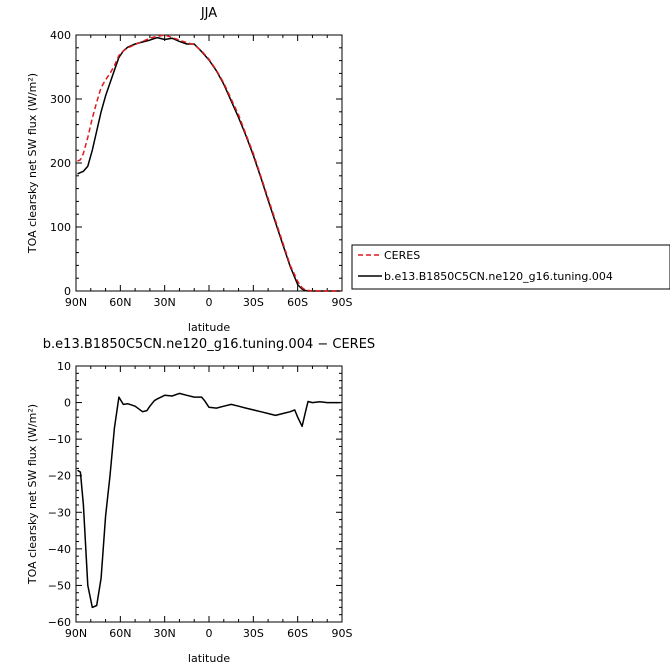  What do you see at coordinates (165, 302) in the screenshot?
I see `top-xtick-label: 30N` at bounding box center [165, 302].